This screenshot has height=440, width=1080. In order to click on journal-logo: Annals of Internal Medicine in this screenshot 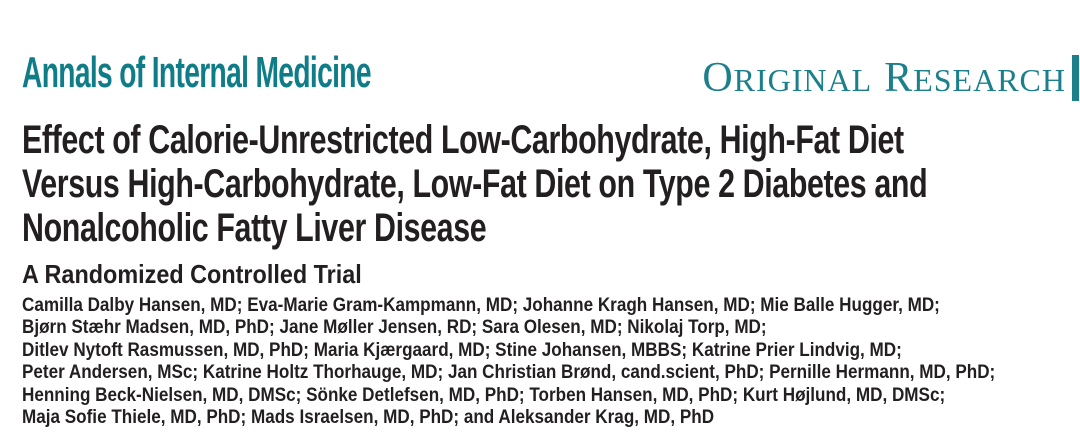, I will do `click(197, 72)`.